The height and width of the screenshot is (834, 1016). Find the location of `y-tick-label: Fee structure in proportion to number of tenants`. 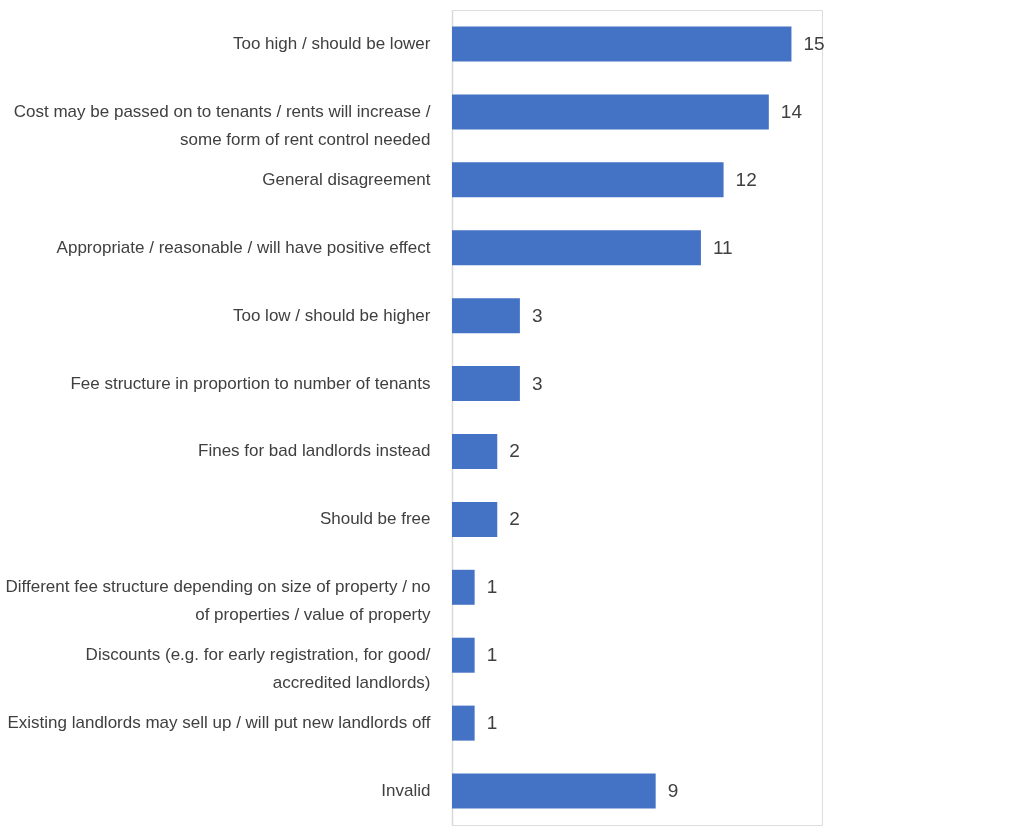

y-tick-label: Fee structure in proportion to number of tenants is located at coordinates (250, 383).